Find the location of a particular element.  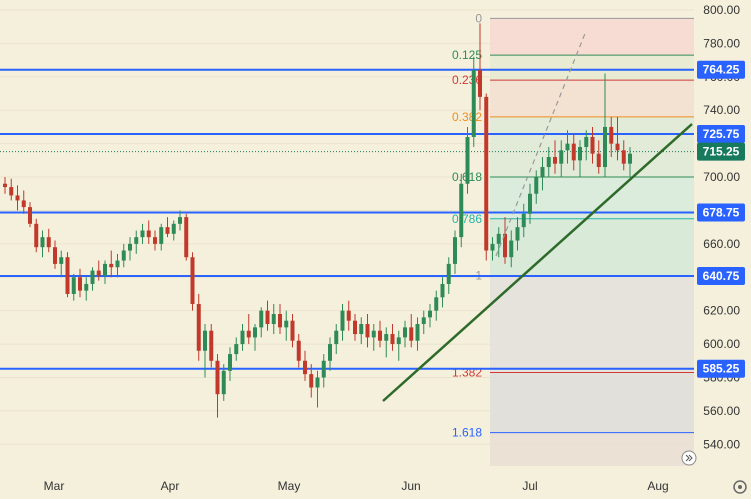

price-tick-label: 800.00 is located at coordinates (721, 10).